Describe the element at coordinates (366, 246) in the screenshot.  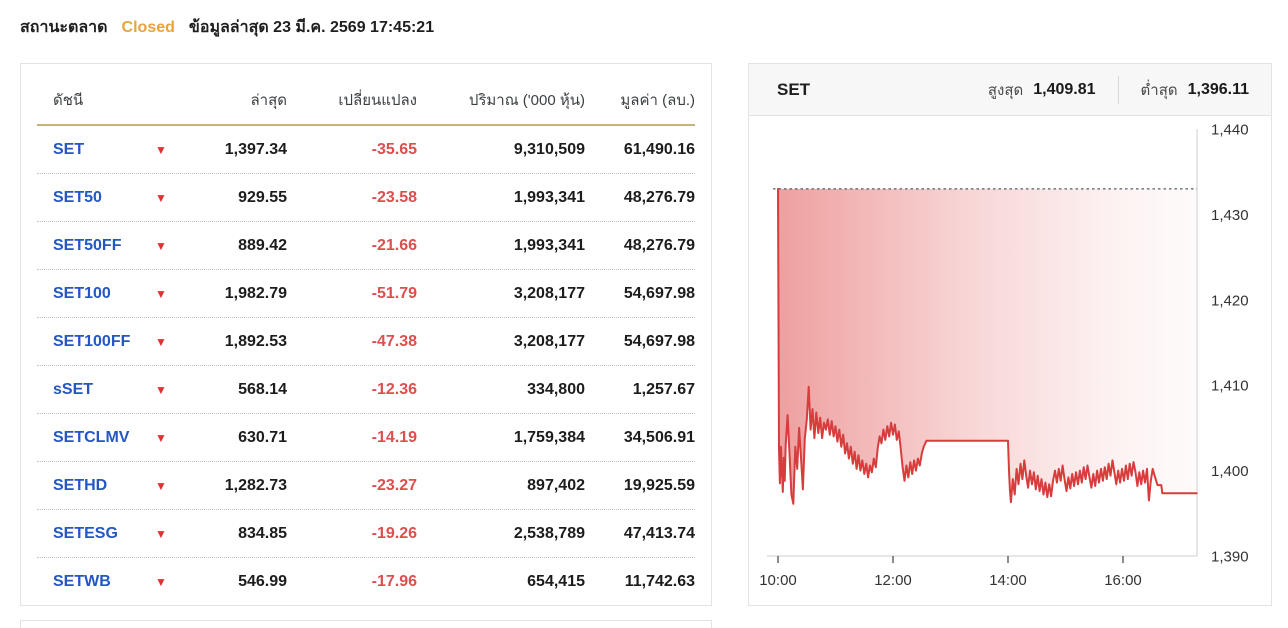
I see `table-row: SET50FF ▼ 889.42 -21.66 1,993,341 48,276.79` at that location.